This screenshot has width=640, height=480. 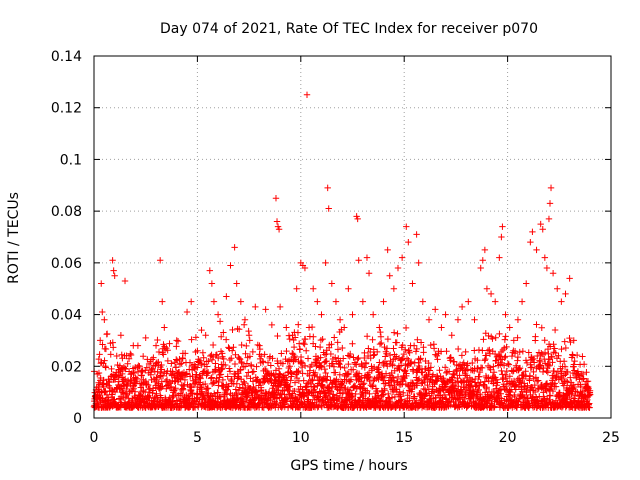 I want to click on y-tick-label: 0.06, so click(x=66, y=264).